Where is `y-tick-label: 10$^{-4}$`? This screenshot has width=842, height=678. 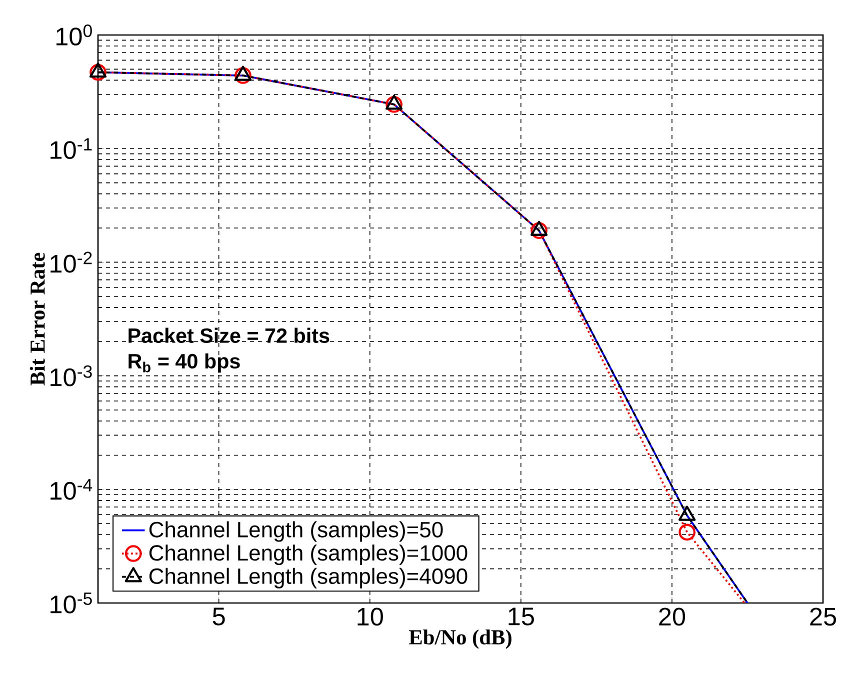 y-tick-label: 10$^{-4}$ is located at coordinates (71, 489).